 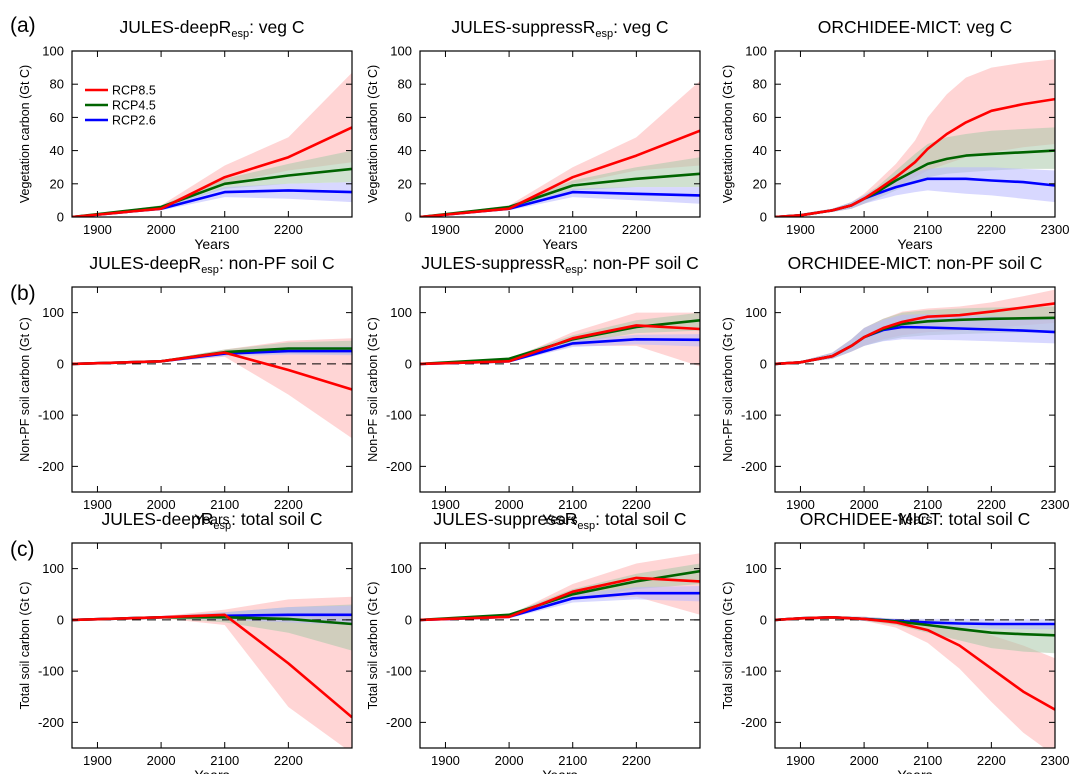 I want to click on row-label-a: (a), so click(x=23, y=25).